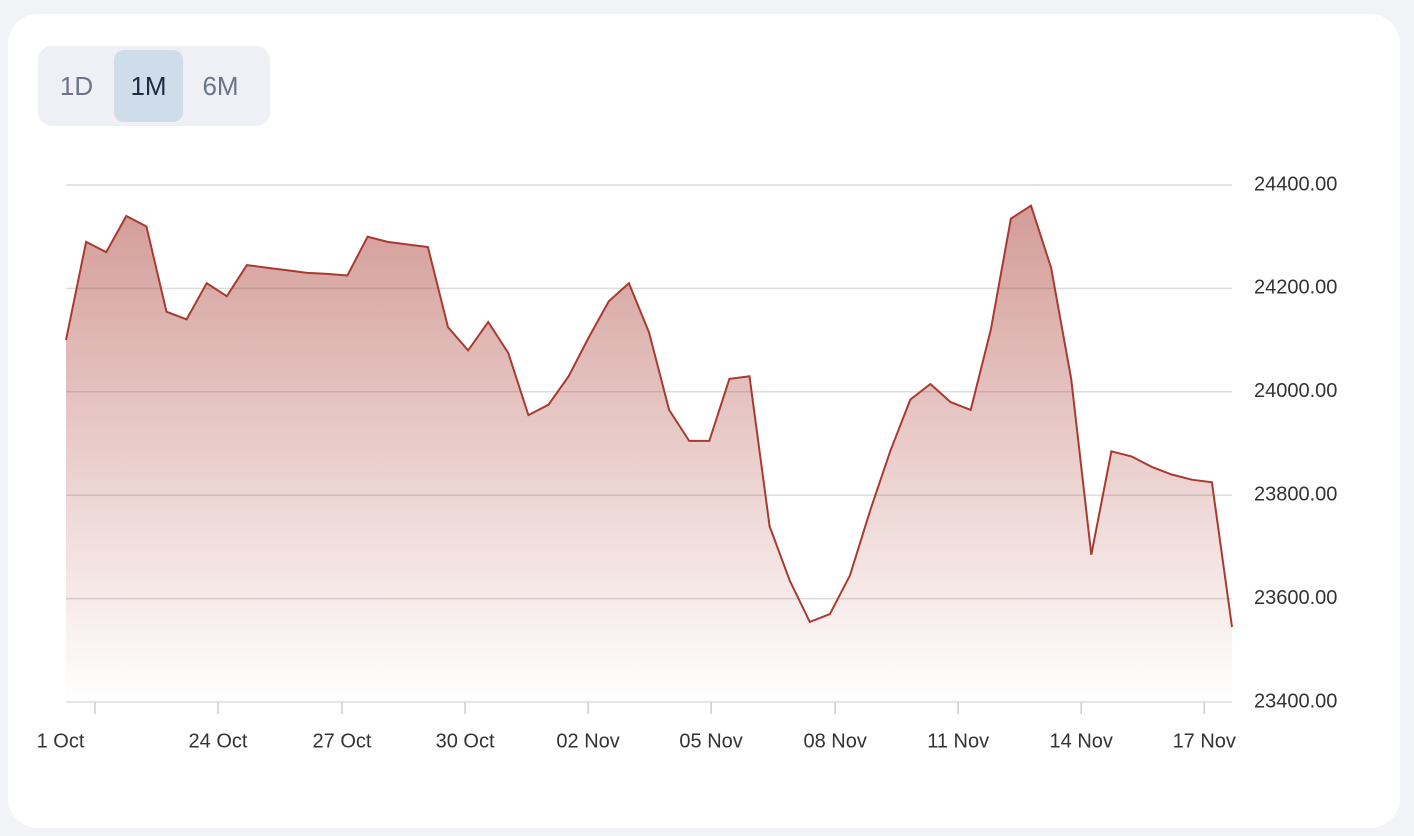  What do you see at coordinates (710, 741) in the screenshot?
I see `x-tick-label: 05 Nov` at bounding box center [710, 741].